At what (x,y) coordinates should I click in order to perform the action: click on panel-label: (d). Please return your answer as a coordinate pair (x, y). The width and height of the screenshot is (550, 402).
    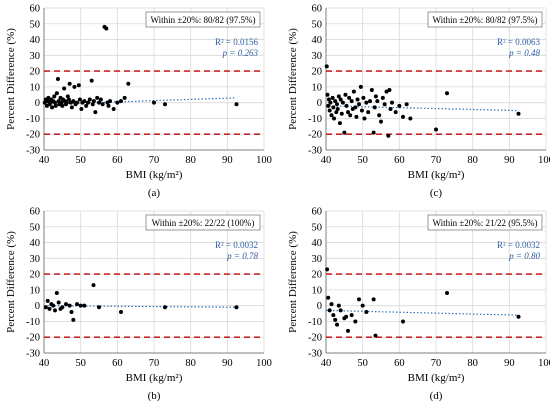
    Looking at the image, I should click on (436, 396).